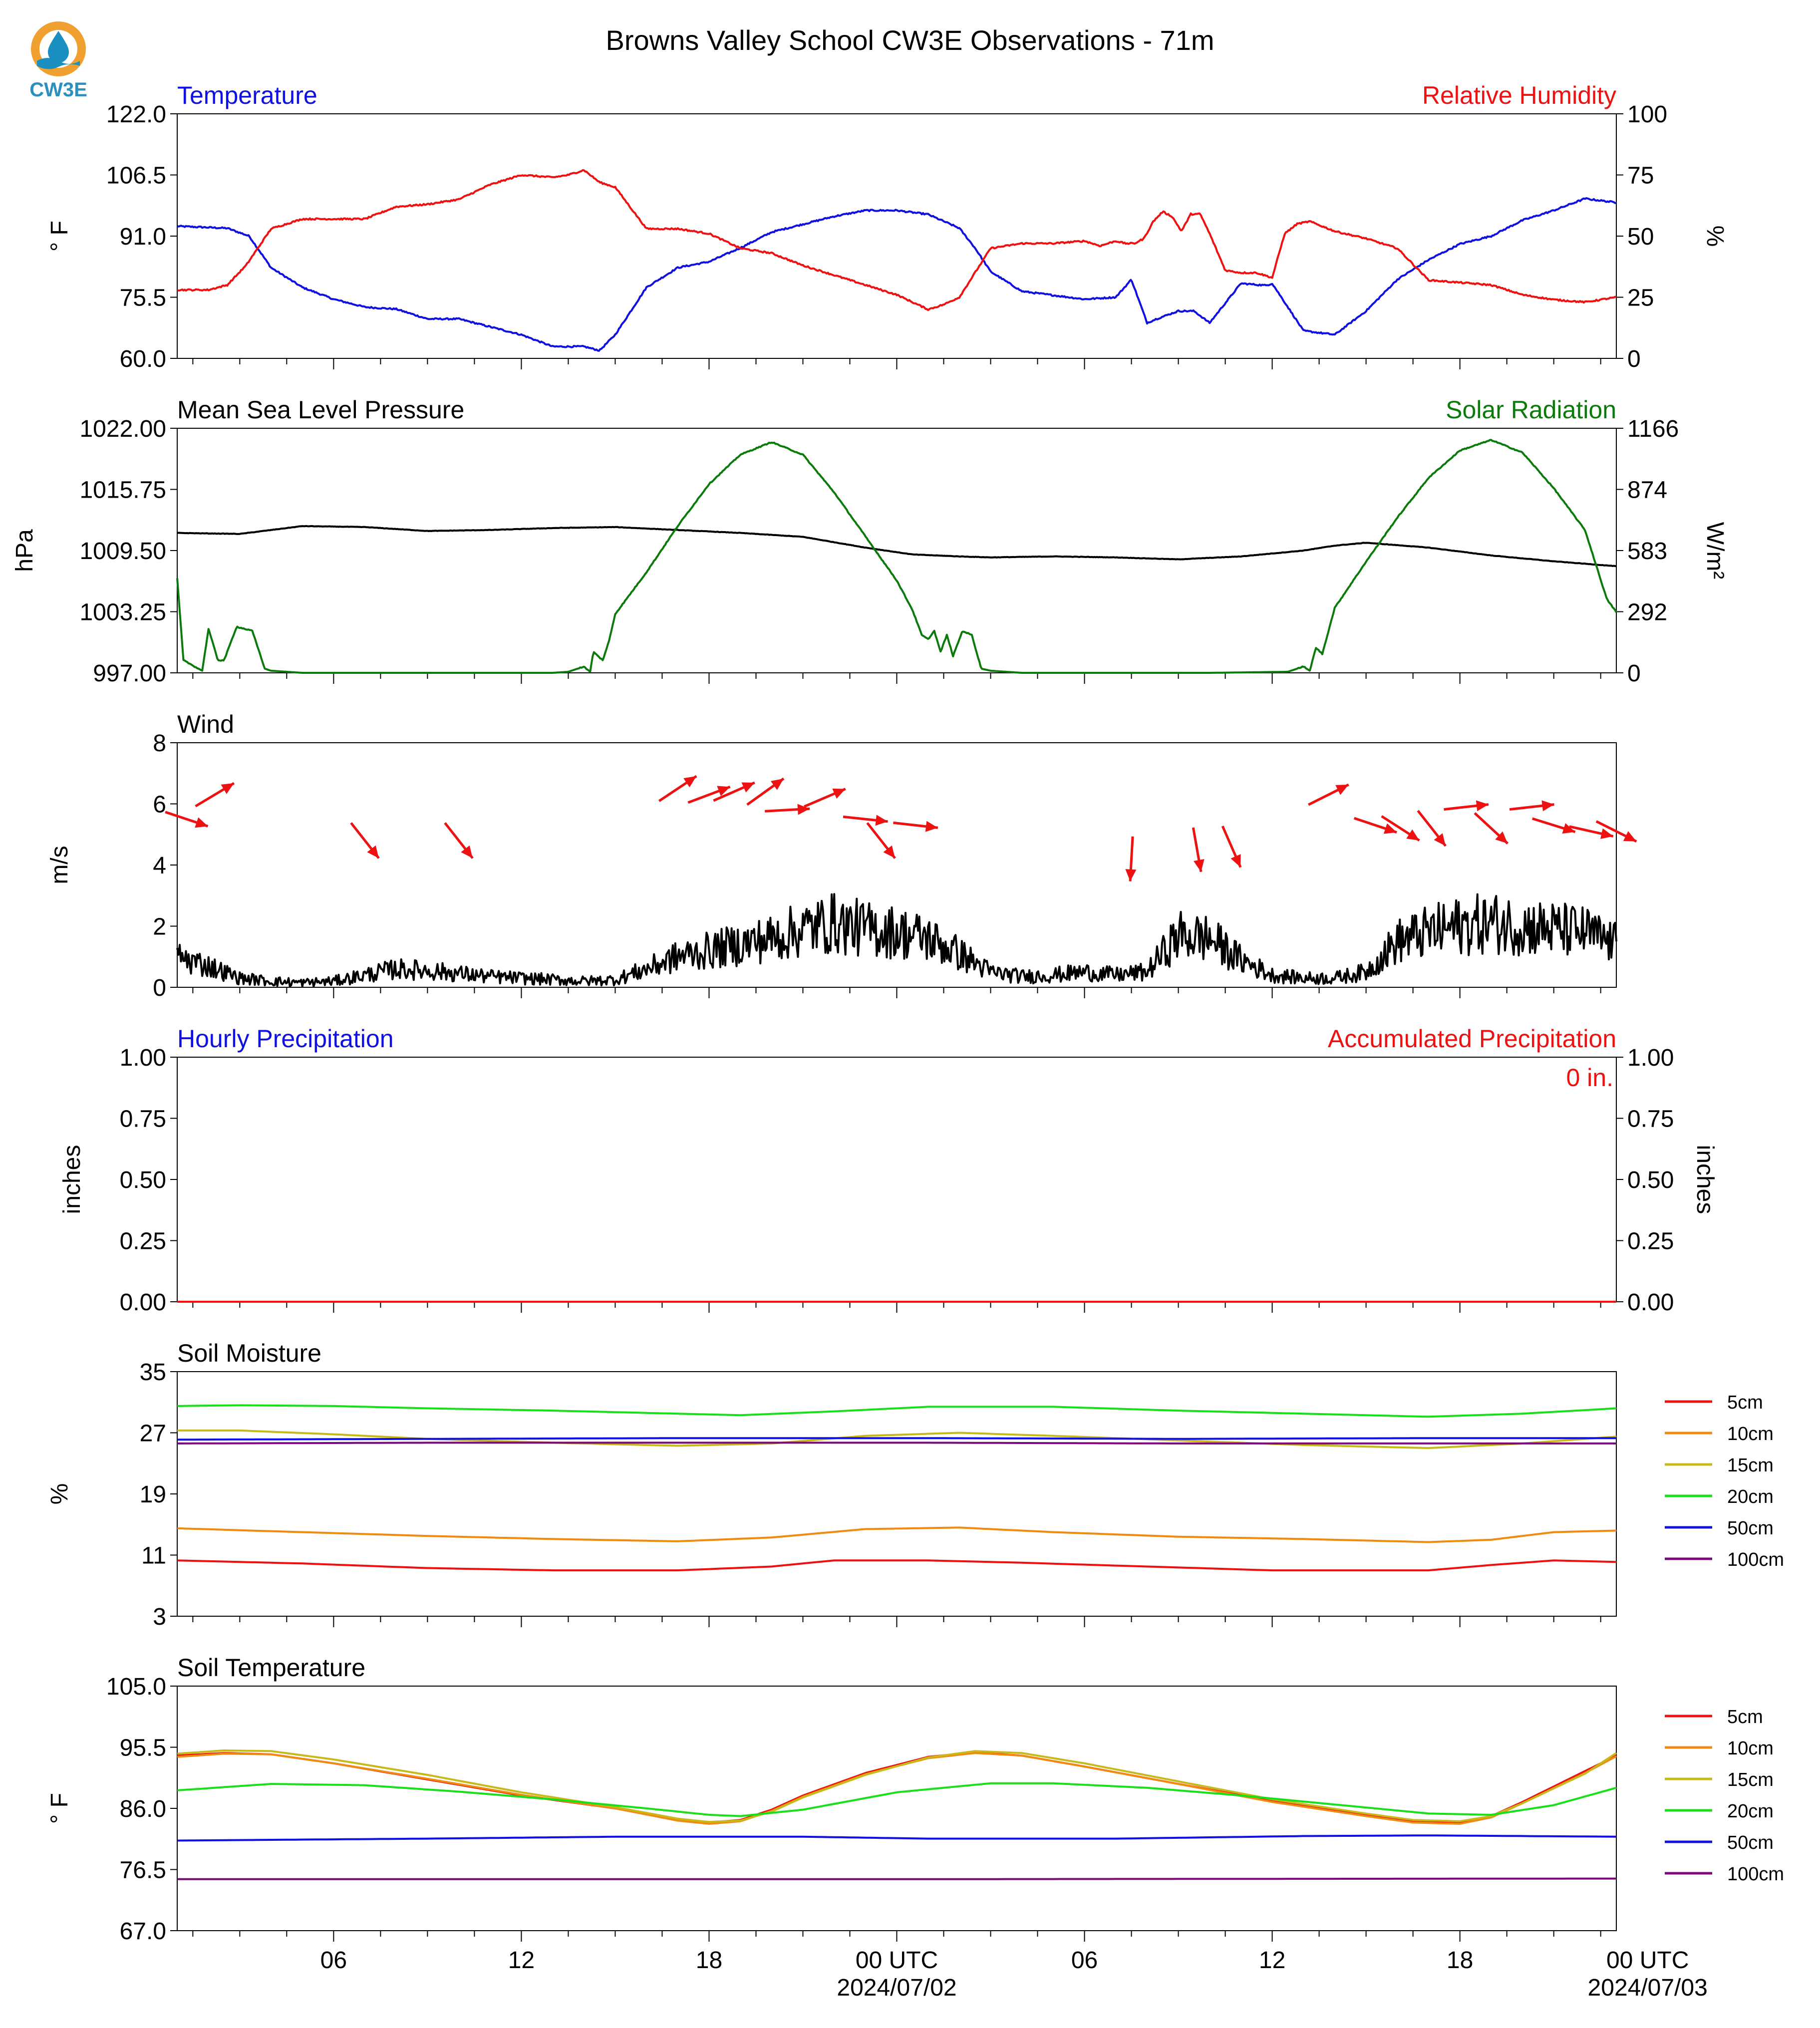 The width and height of the screenshot is (1820, 2028). What do you see at coordinates (143, 1058) in the screenshot?
I see `y-tick-label-left: 1.00` at bounding box center [143, 1058].